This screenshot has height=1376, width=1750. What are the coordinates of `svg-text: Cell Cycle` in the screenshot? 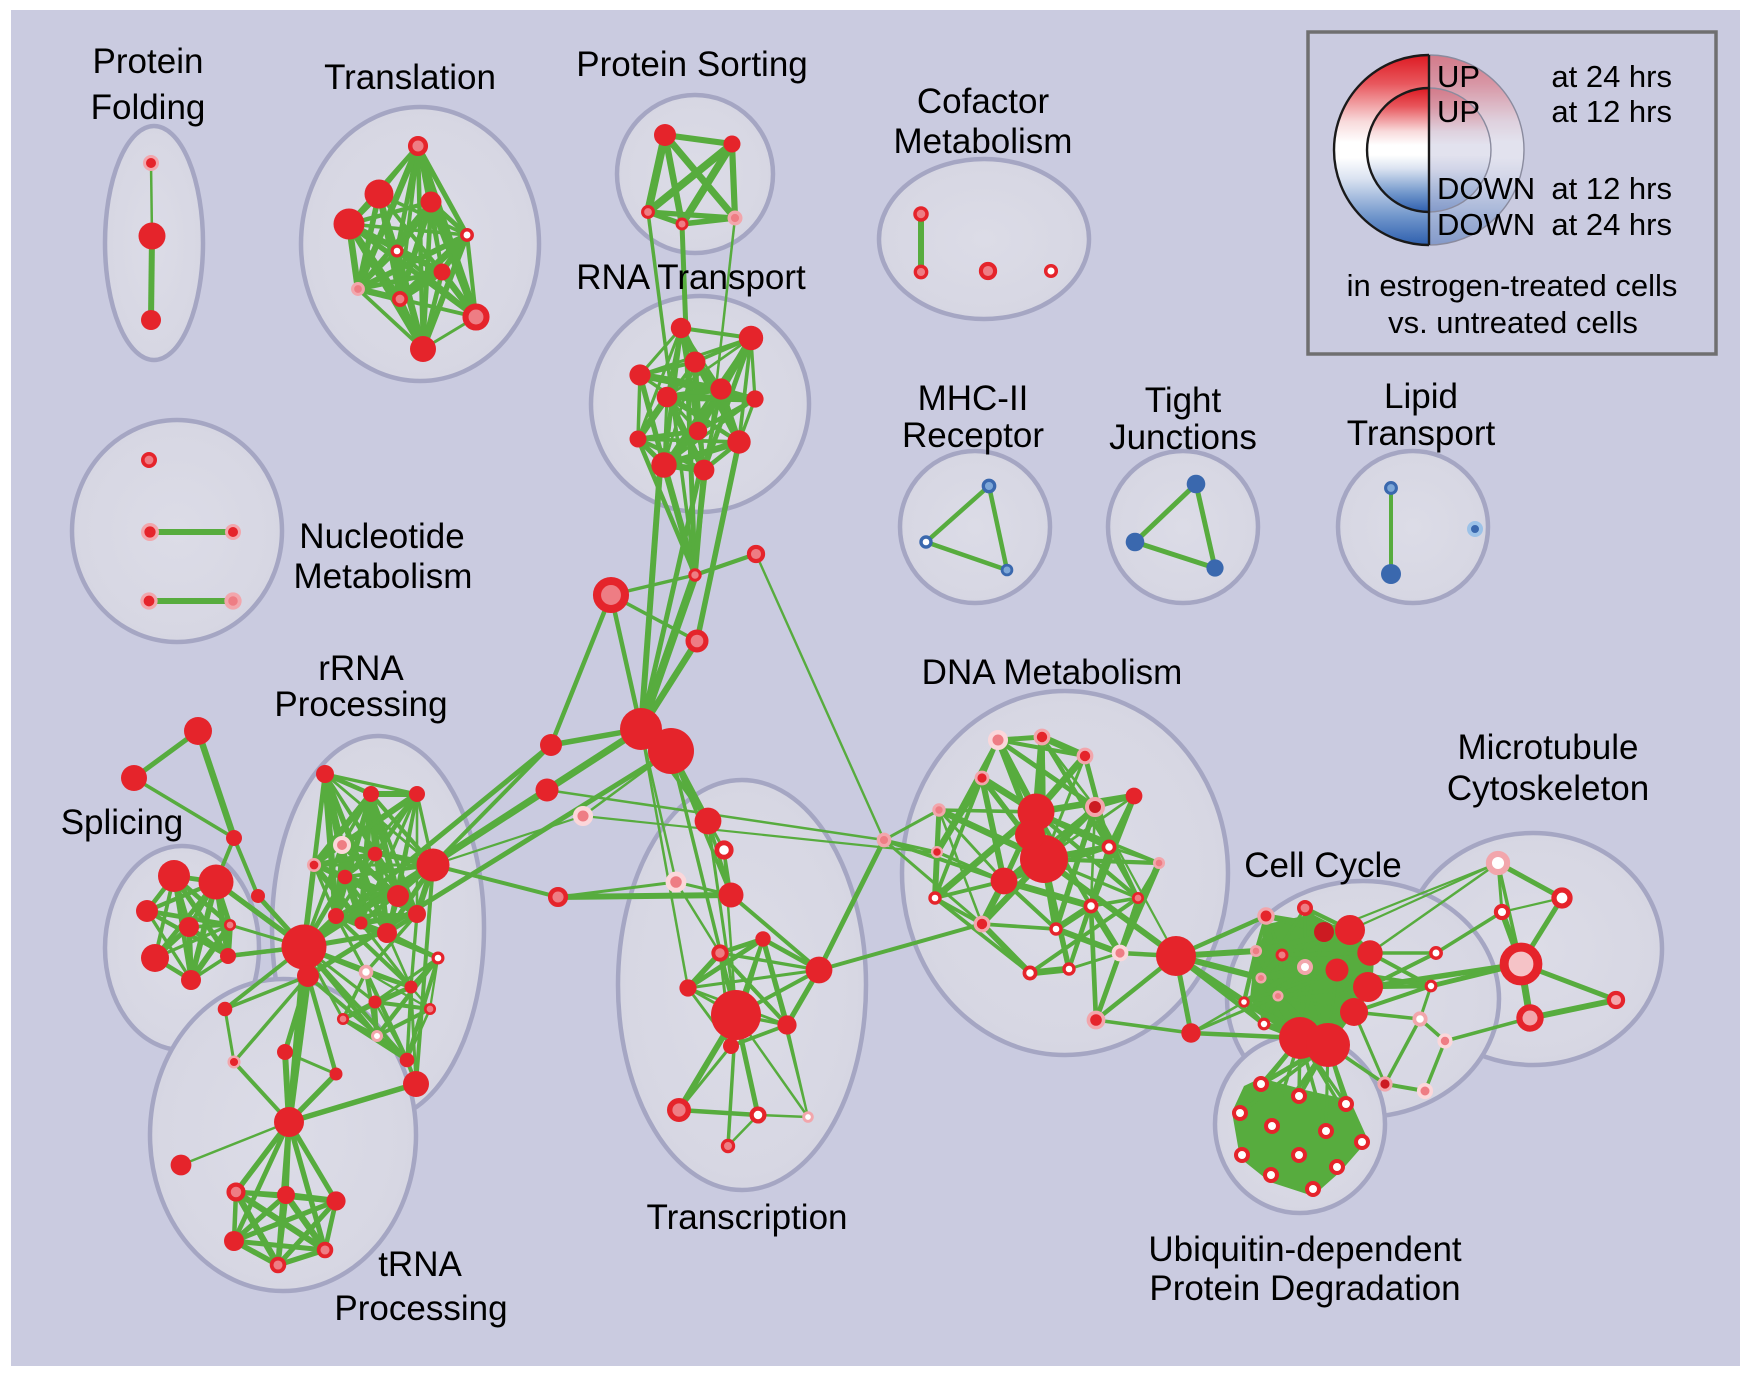 It's located at (1323, 865).